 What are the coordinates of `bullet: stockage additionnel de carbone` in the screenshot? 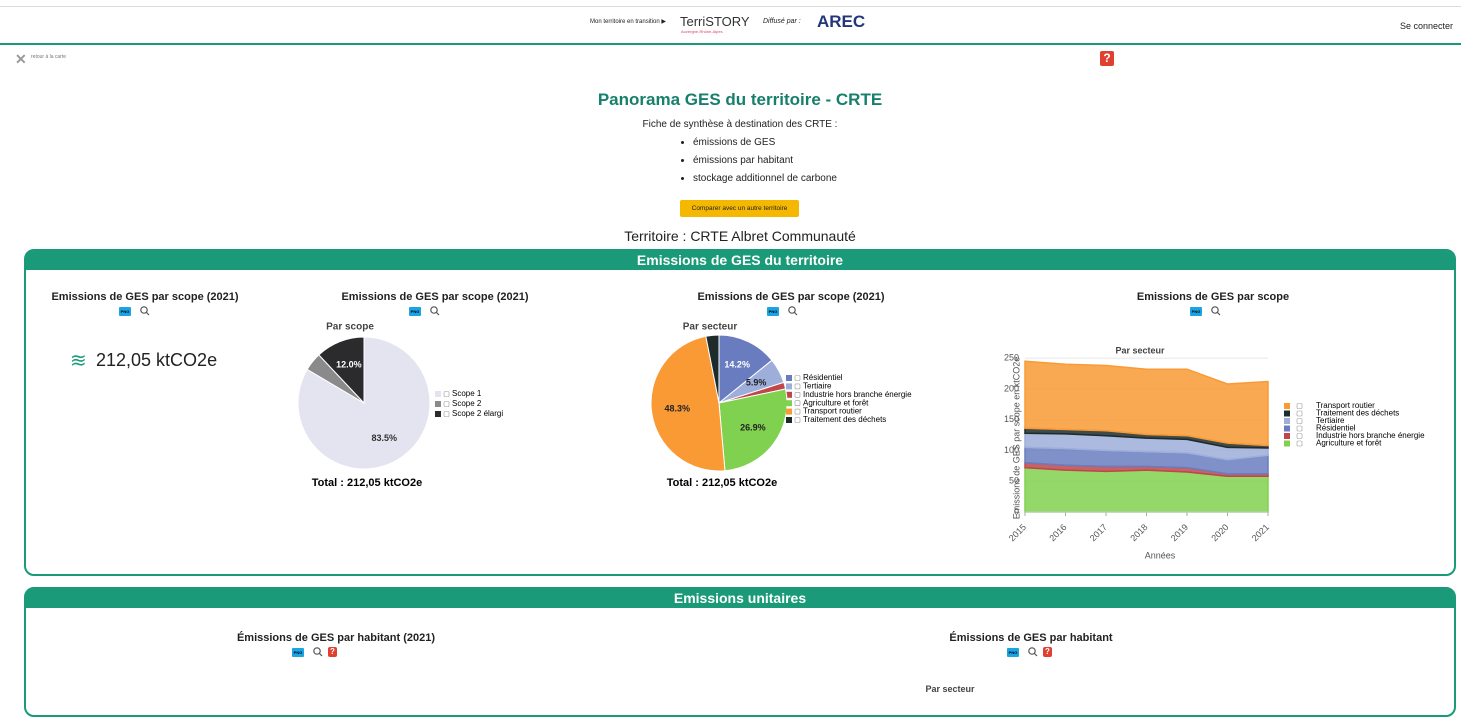 It's located at (765, 179).